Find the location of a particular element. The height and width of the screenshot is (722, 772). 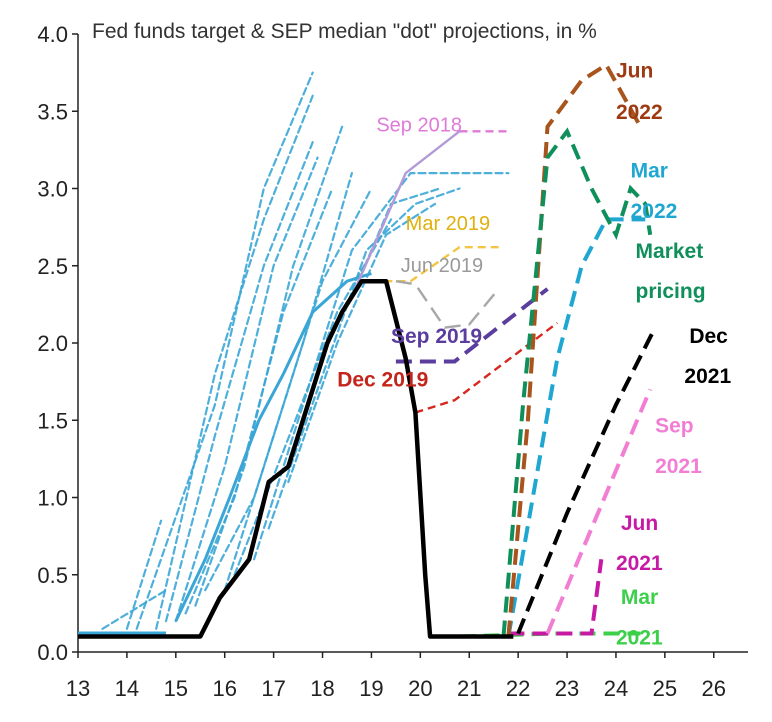

y-tick-label: 0.0 is located at coordinates (52, 652).